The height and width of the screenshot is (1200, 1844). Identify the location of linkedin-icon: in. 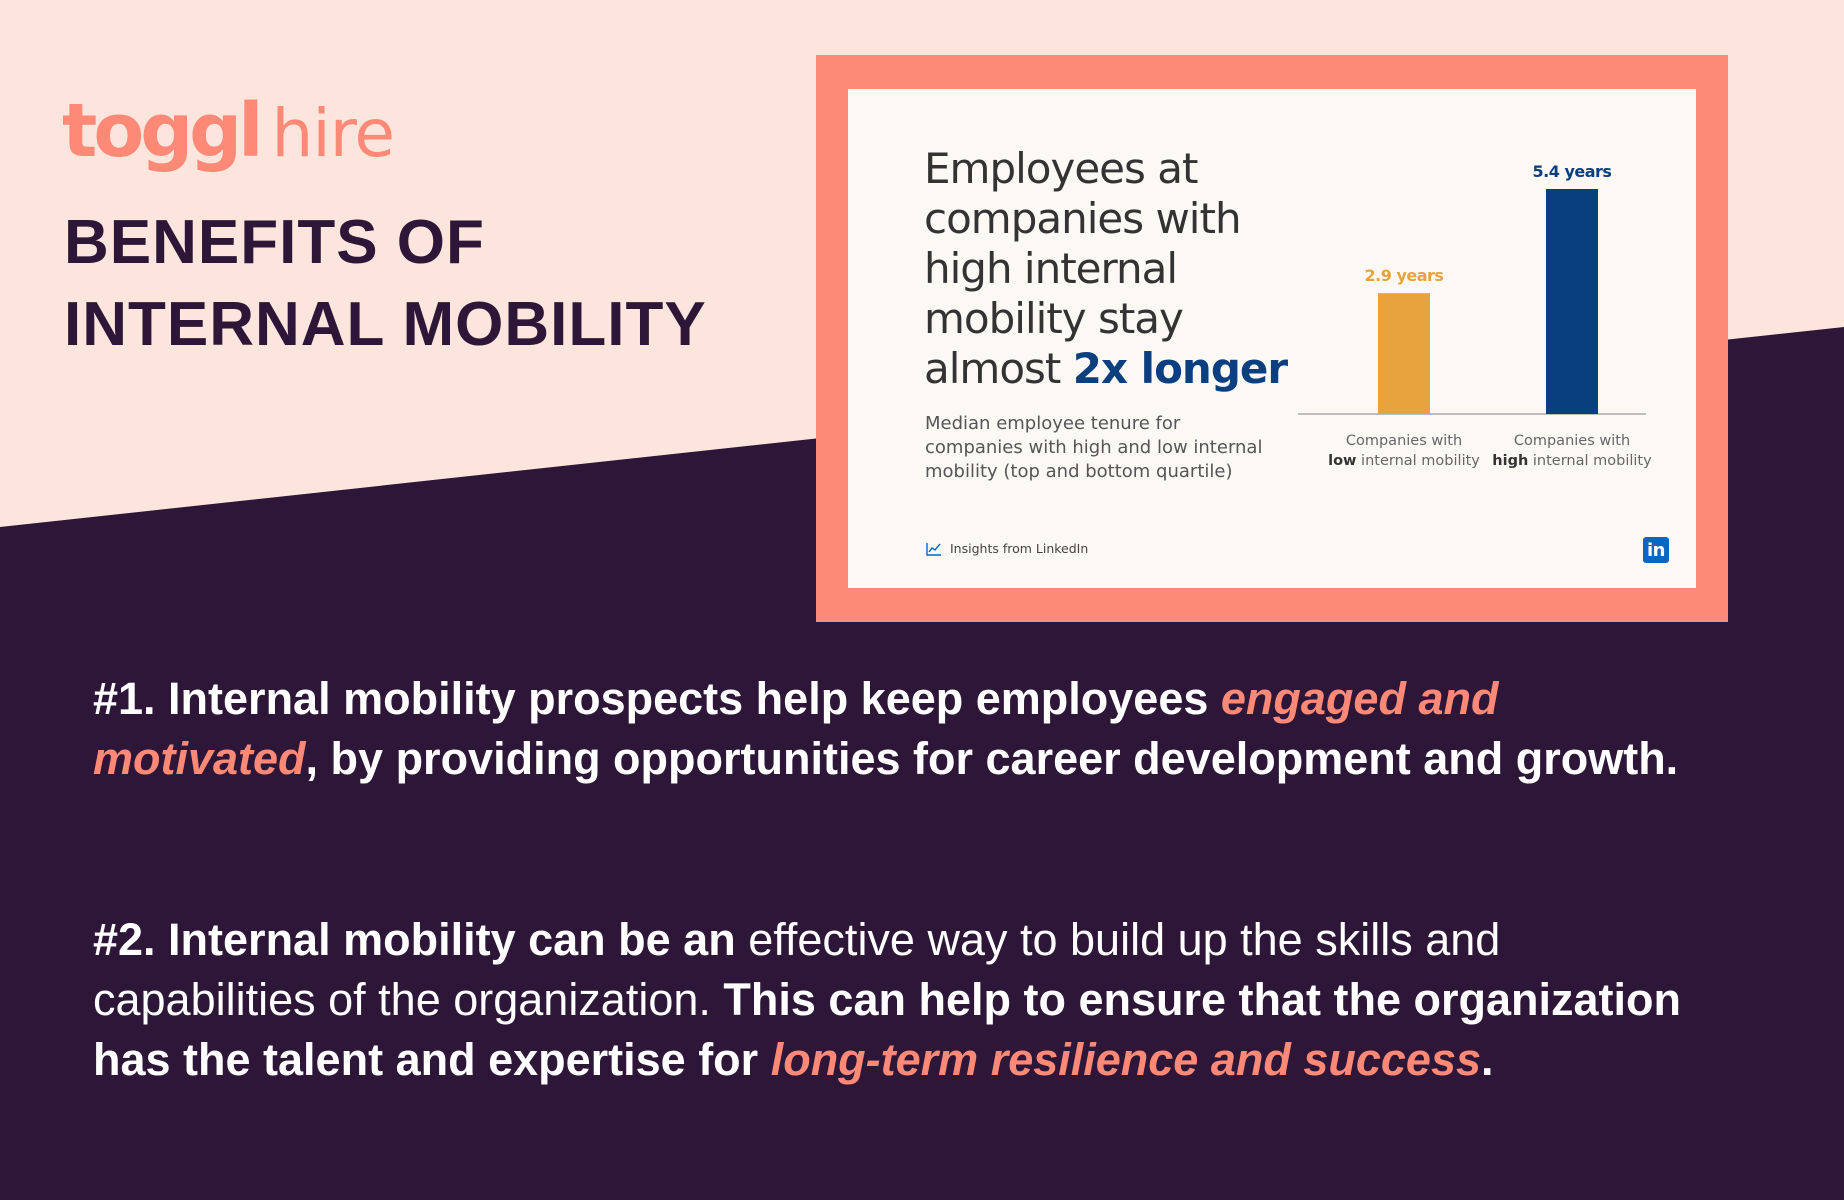
(1656, 550).